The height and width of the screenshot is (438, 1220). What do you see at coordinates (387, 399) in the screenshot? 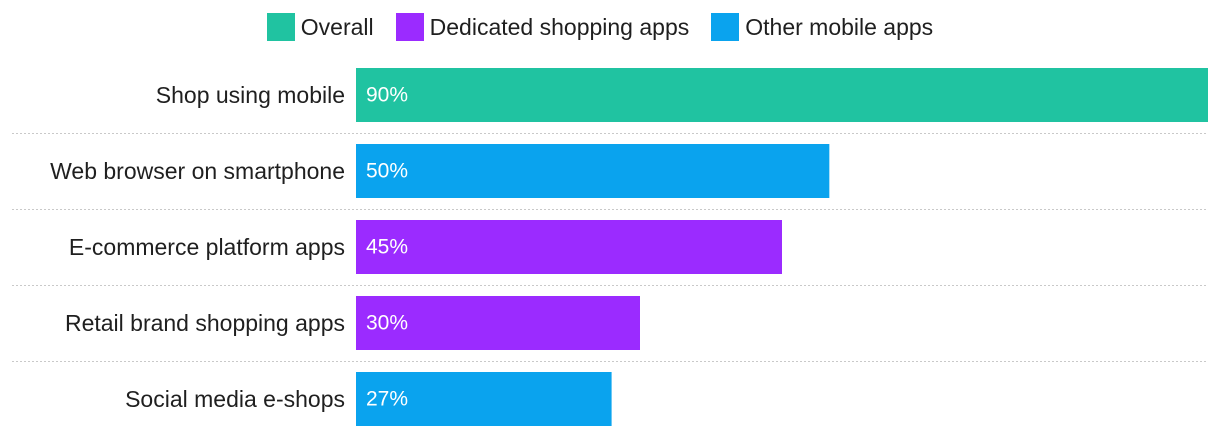
I see `value-label: 27%` at bounding box center [387, 399].